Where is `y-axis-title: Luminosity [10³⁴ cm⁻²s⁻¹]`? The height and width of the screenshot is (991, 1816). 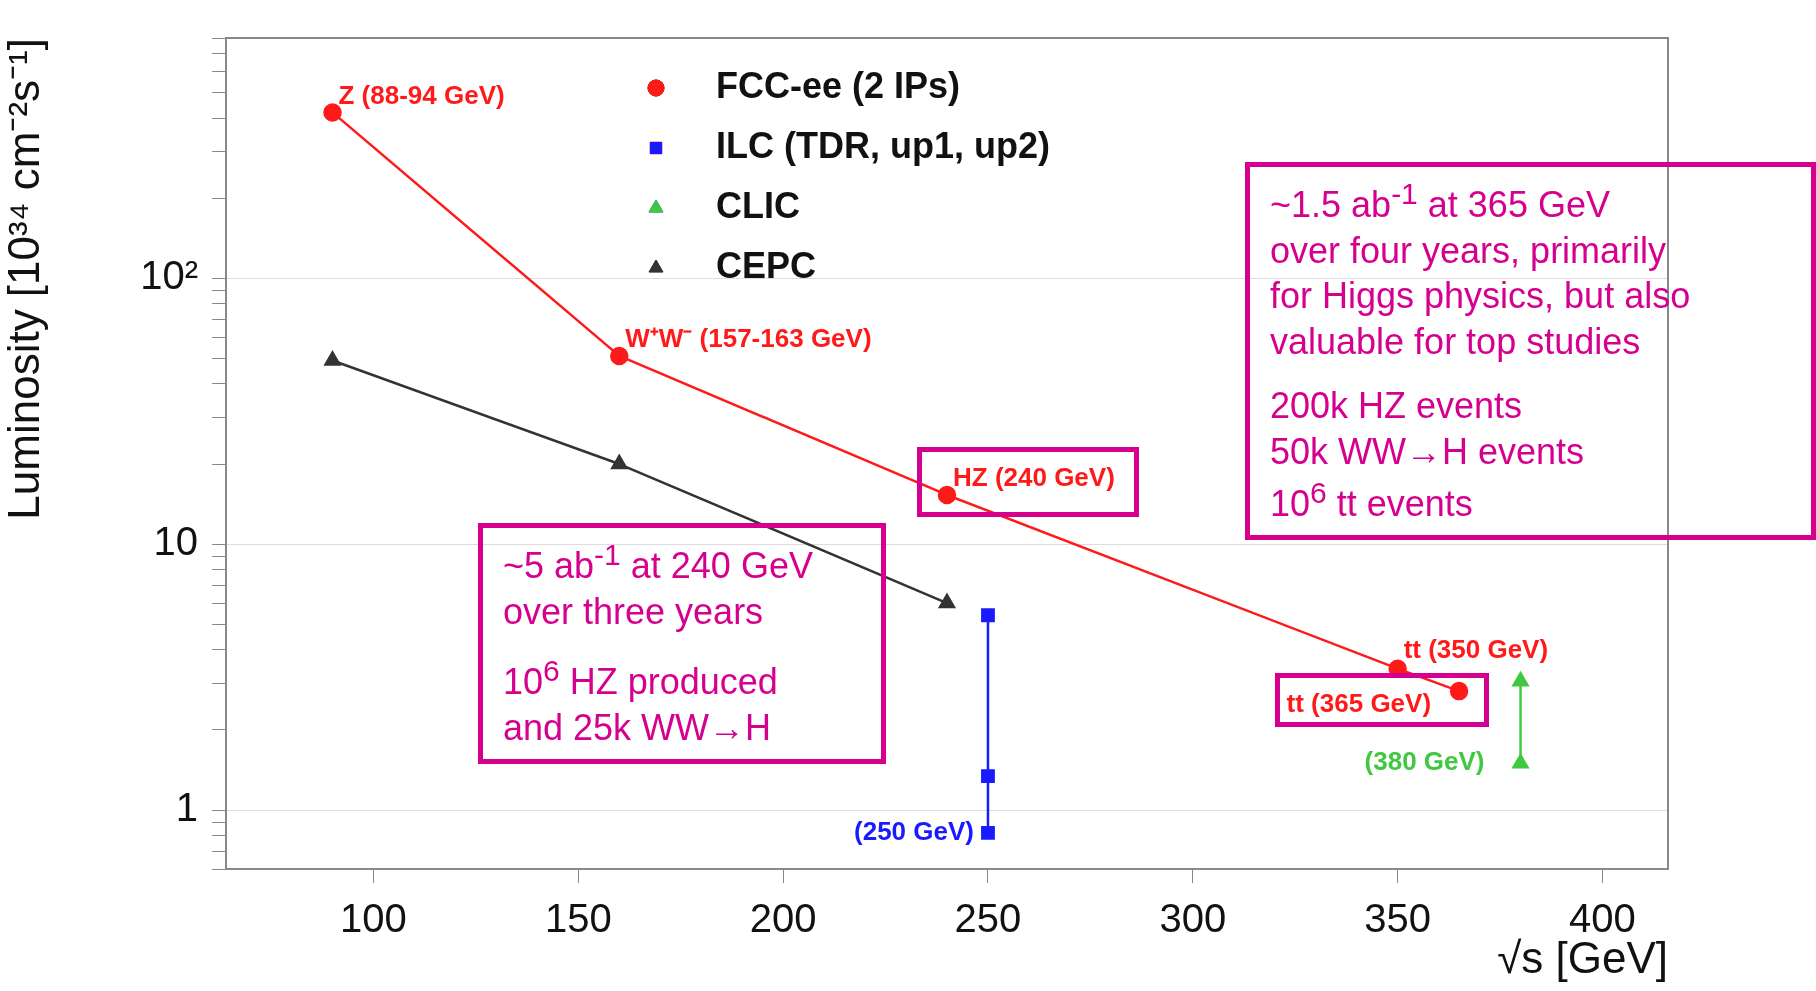 y-axis-title: Luminosity [10³⁴ cm⁻²s⁻¹] is located at coordinates (24, 279).